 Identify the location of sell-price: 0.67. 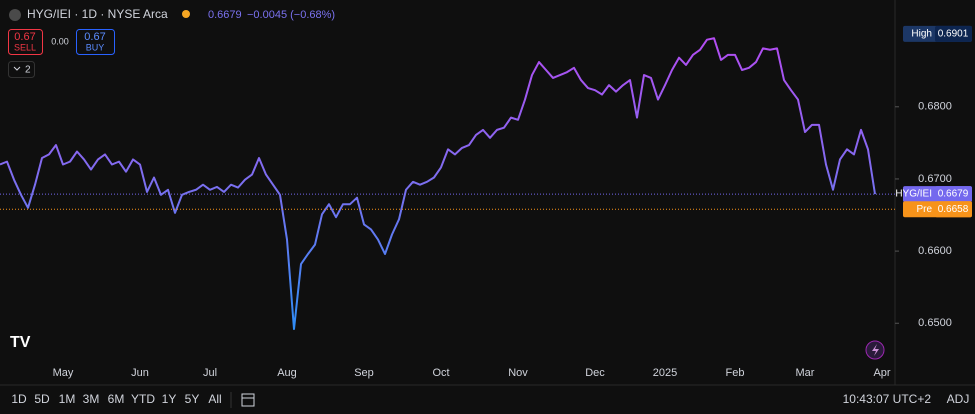
(24, 37).